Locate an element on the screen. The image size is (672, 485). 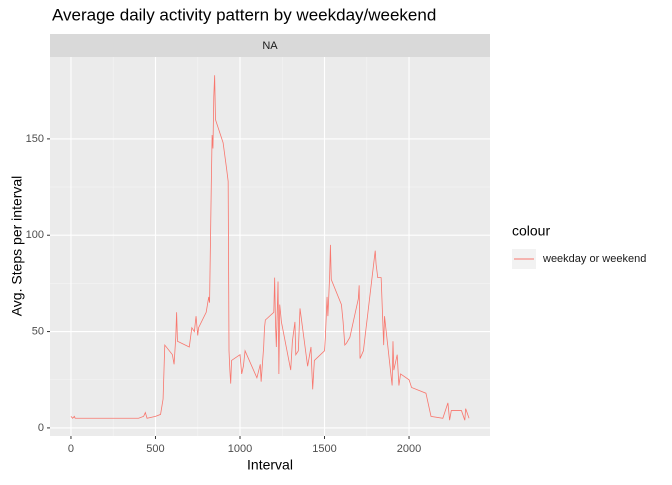
y-tick-label: 0 is located at coordinates (41, 428).